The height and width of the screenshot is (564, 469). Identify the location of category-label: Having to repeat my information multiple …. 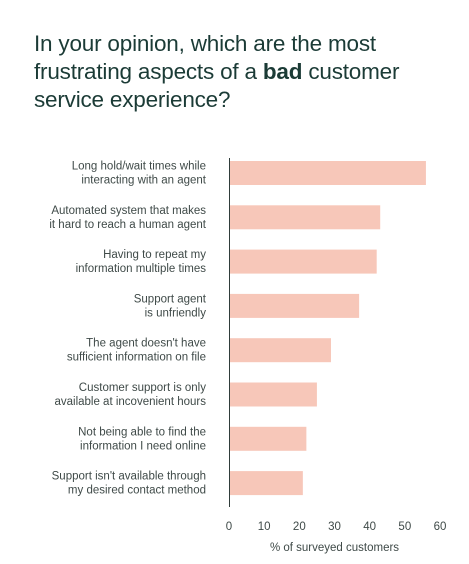
(141, 262).